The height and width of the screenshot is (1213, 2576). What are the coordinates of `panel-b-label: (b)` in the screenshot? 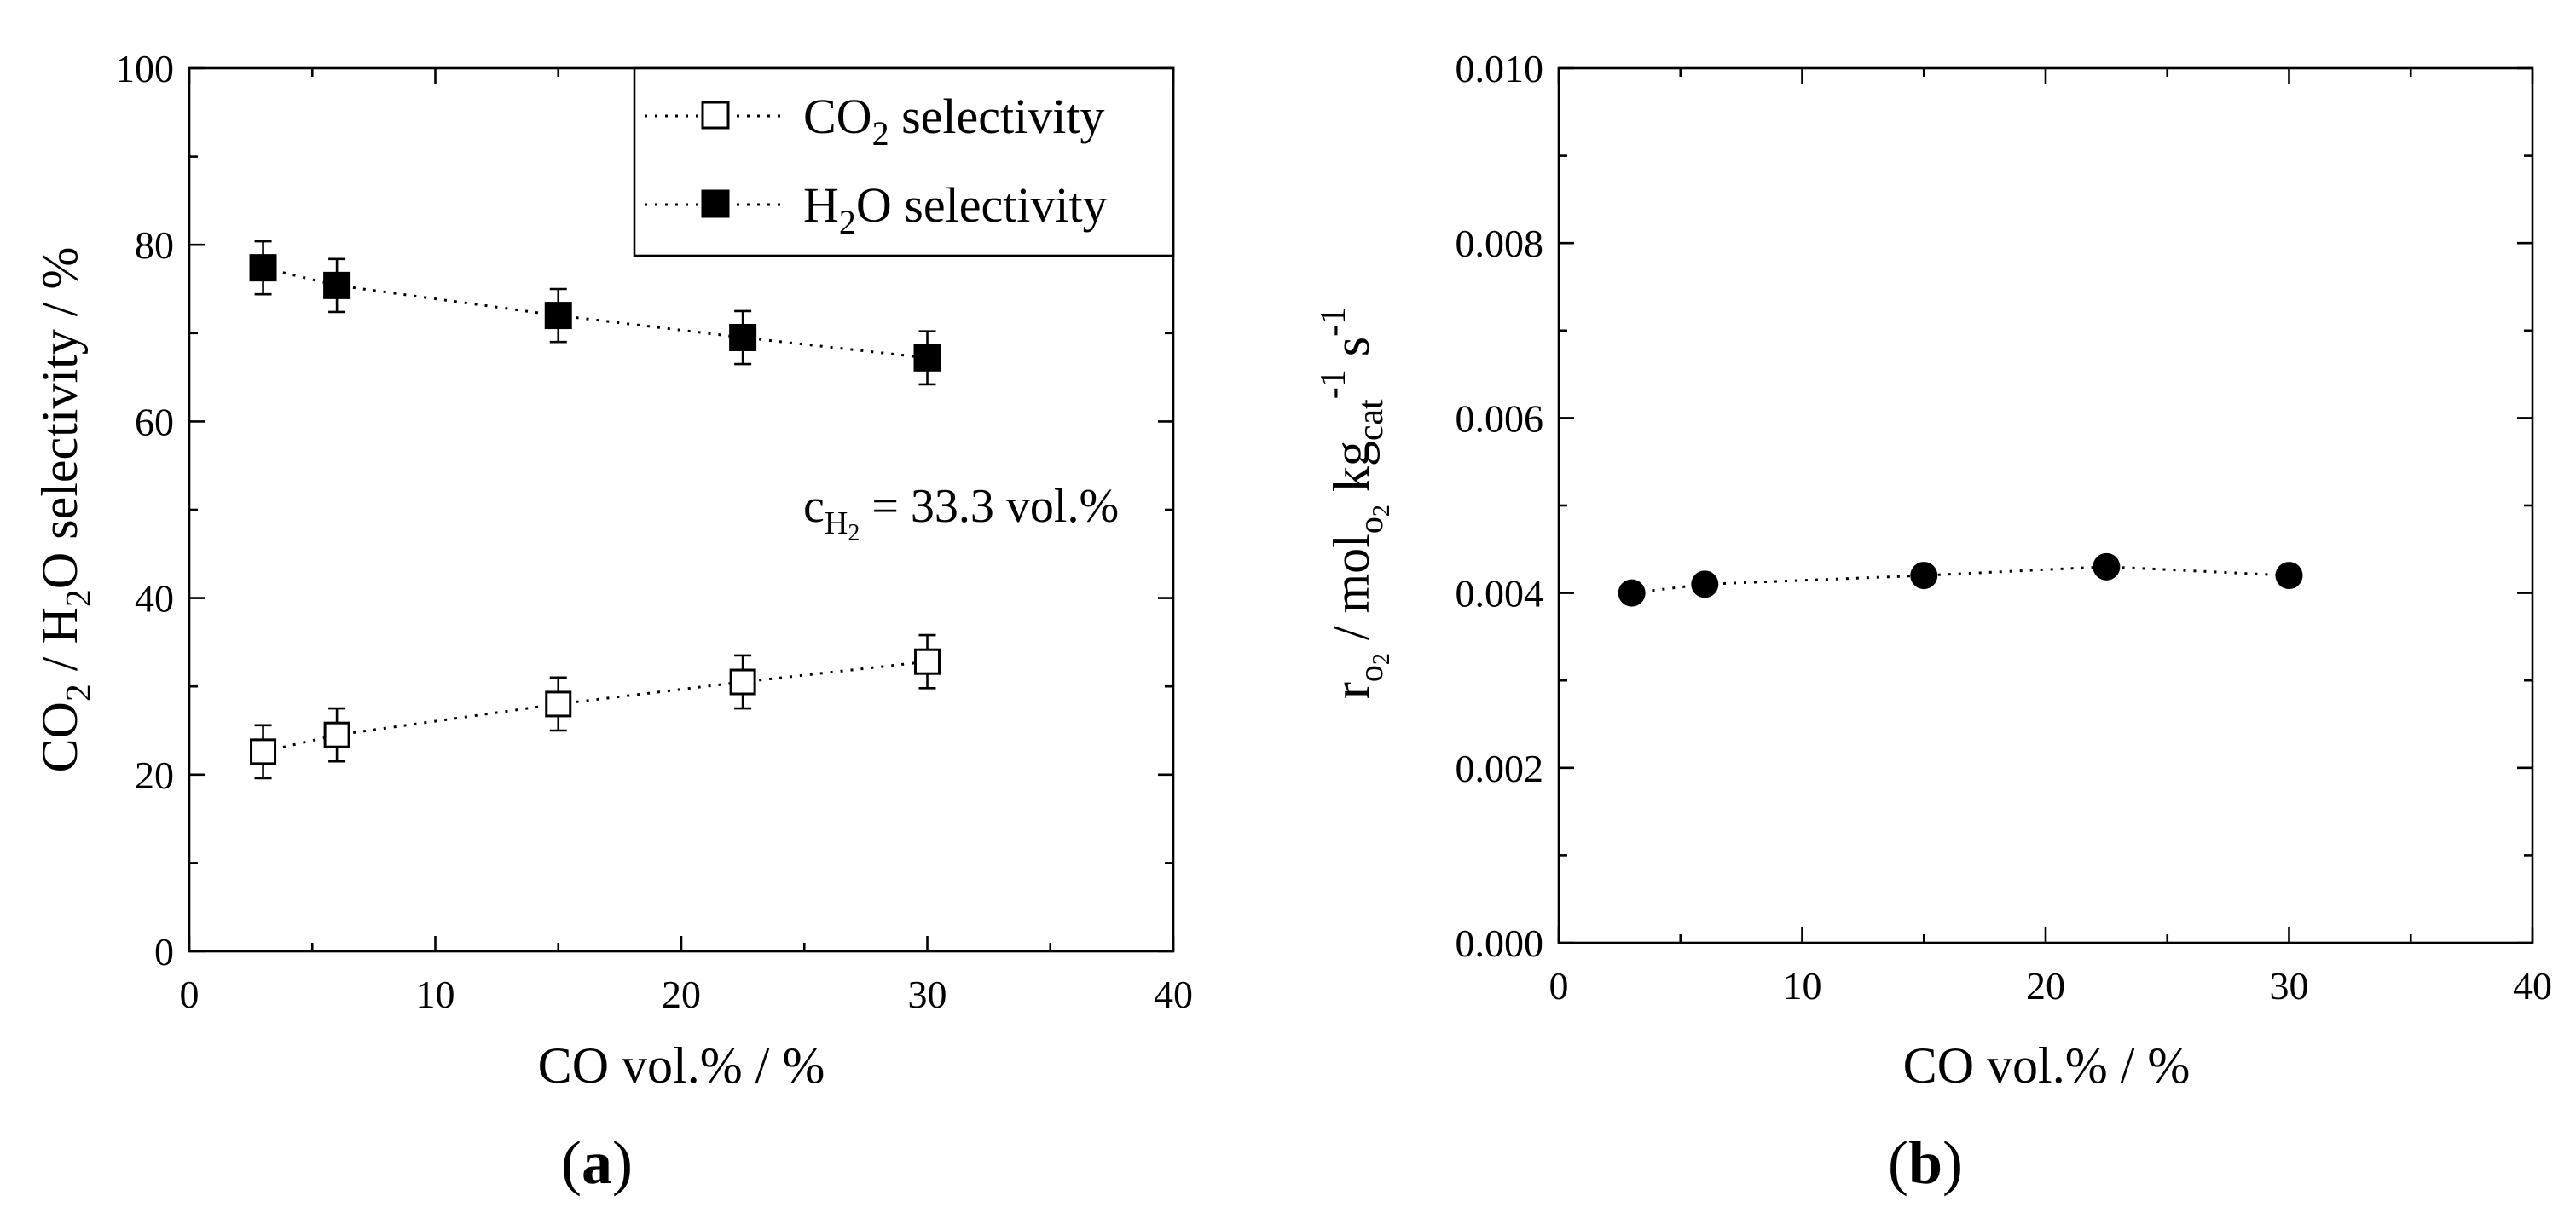 It's located at (1926, 1163).